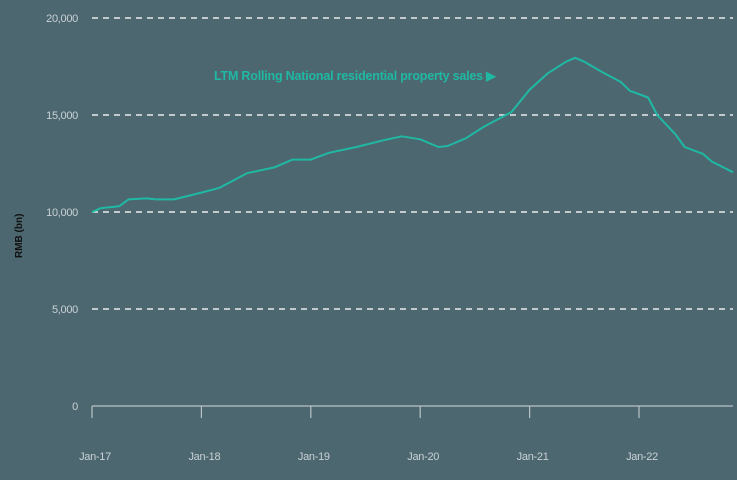 This screenshot has width=737, height=480. What do you see at coordinates (314, 457) in the screenshot?
I see `x-tick-label: Jan-19` at bounding box center [314, 457].